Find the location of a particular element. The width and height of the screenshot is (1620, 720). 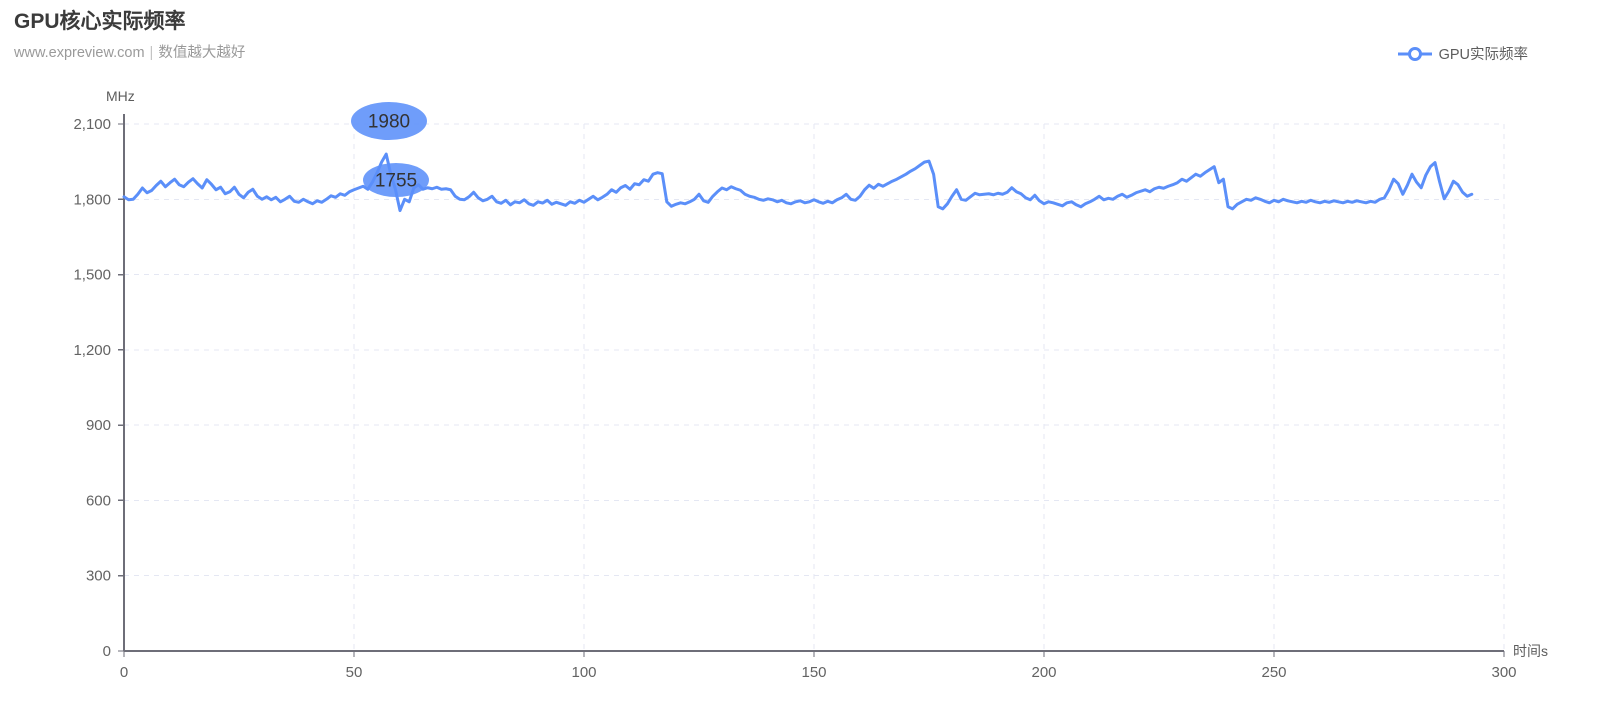

y-tick-label: 600 is located at coordinates (98, 500).